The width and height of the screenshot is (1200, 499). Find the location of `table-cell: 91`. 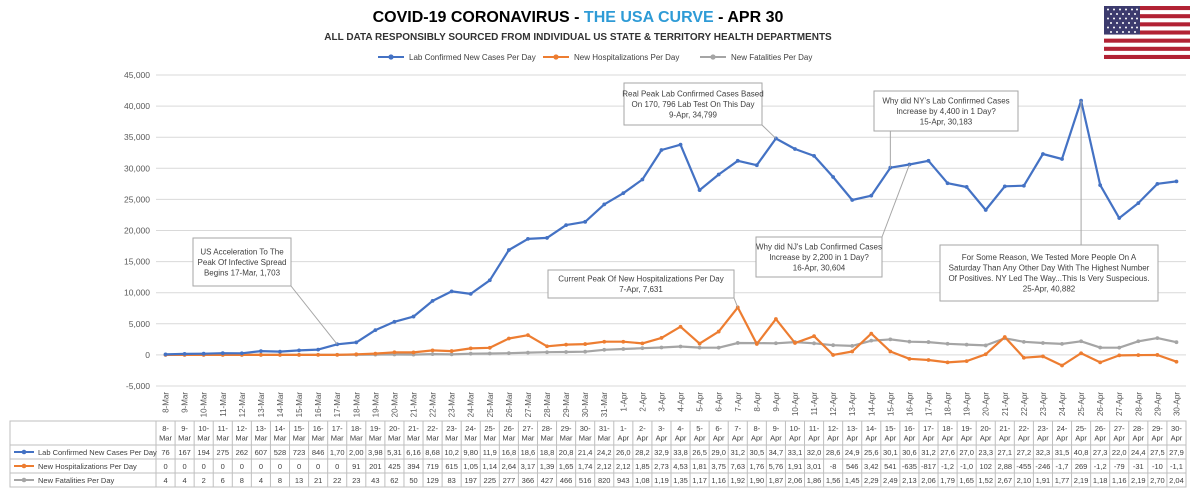

table-cell: 91 is located at coordinates (356, 466).